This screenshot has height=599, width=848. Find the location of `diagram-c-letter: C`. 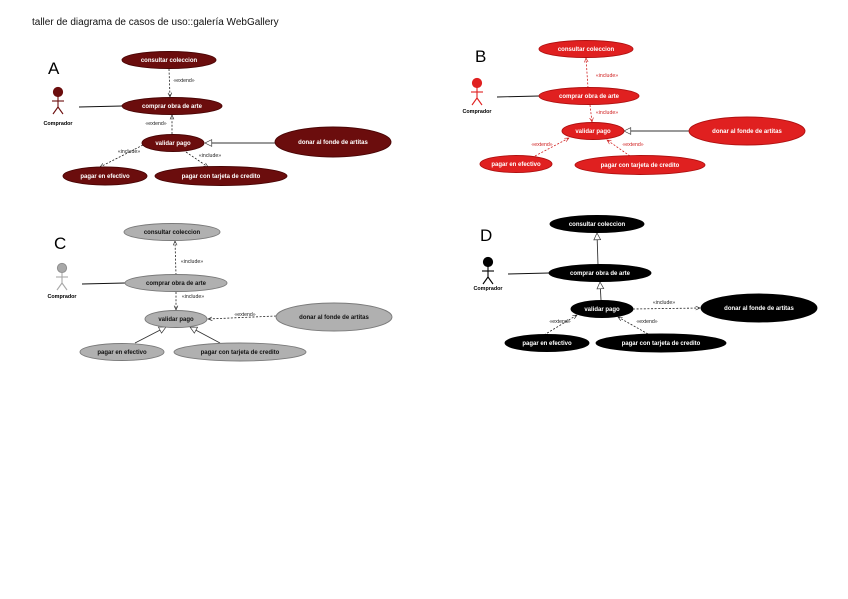

diagram-c-letter: C is located at coordinates (60, 243).